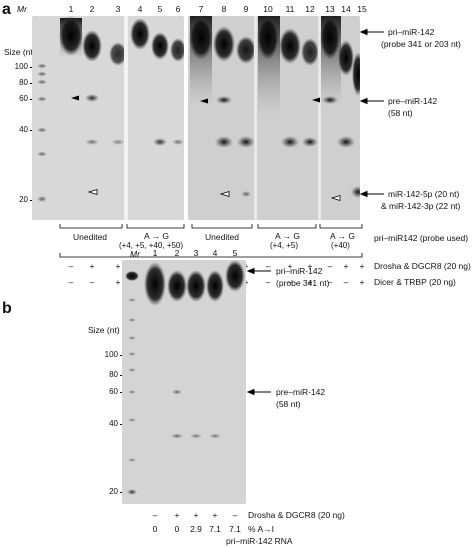 This screenshot has width=474, height=547. I want to click on pri-arrow-a, so click(371, 32).